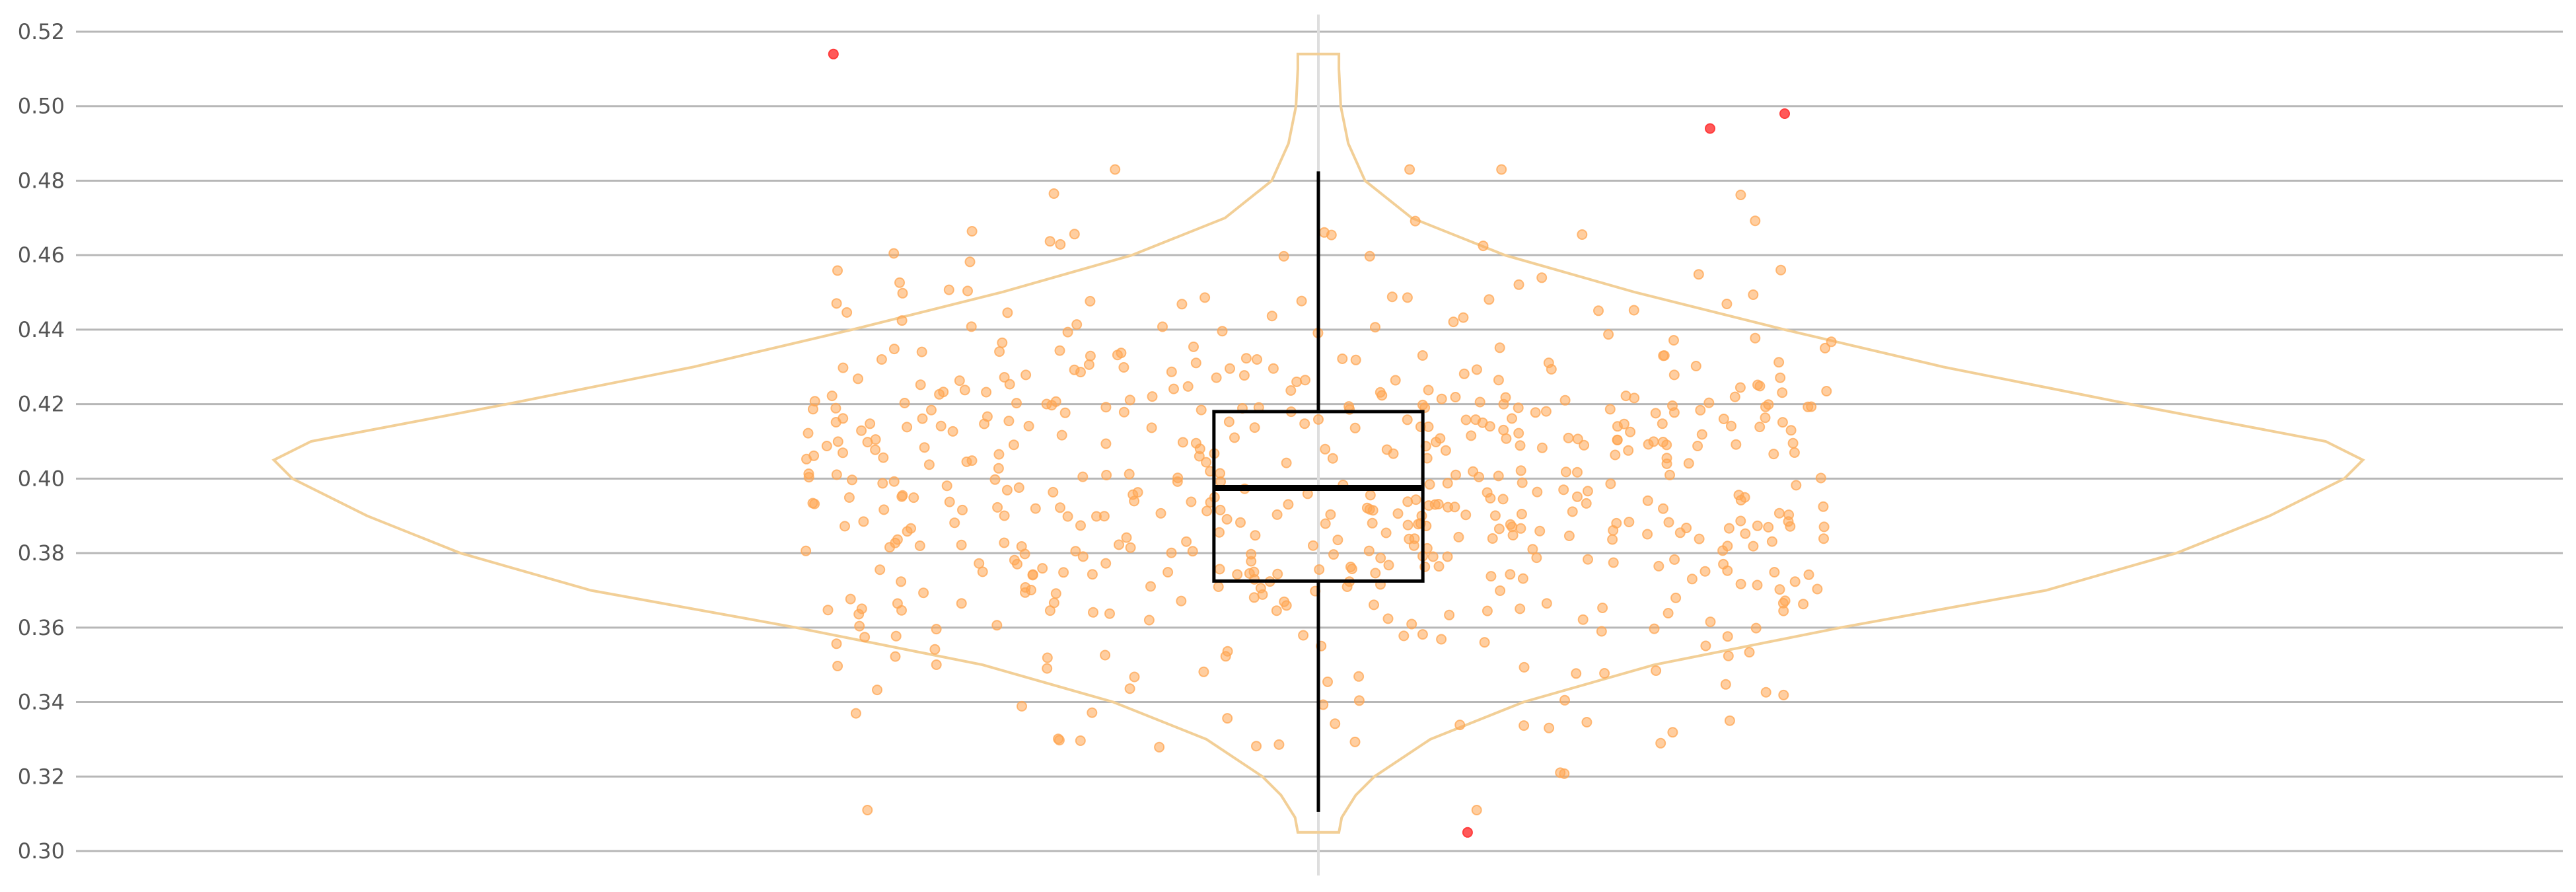  What do you see at coordinates (41, 180) in the screenshot?
I see `y-tick-label: 0.48` at bounding box center [41, 180].